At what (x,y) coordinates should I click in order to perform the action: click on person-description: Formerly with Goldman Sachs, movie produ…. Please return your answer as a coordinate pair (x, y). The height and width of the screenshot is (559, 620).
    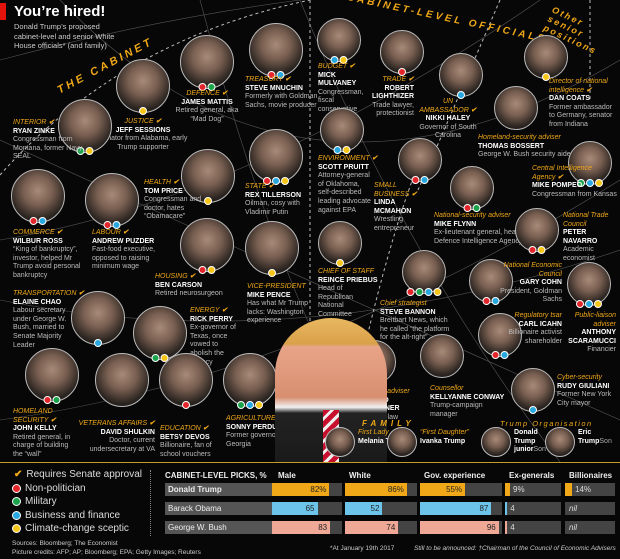
    Looking at the image, I should click on (281, 101).